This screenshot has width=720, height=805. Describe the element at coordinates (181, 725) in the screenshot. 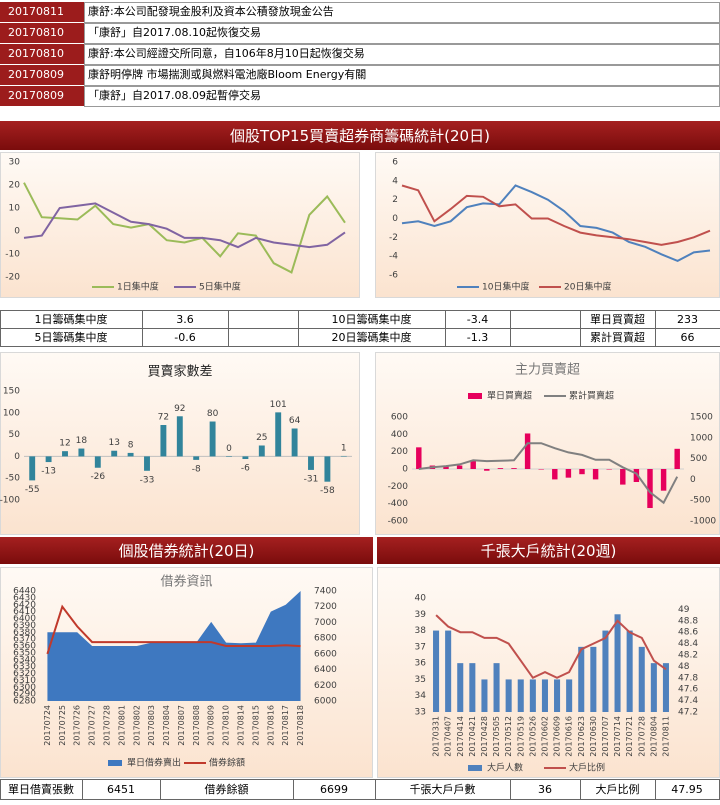

I see `x-tick-label: 20170807` at that location.